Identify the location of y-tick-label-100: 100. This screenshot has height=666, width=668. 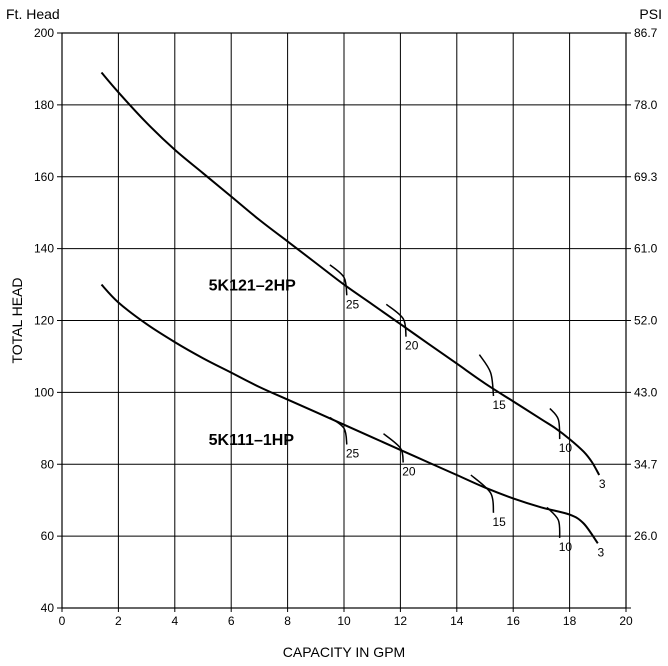
(44, 392).